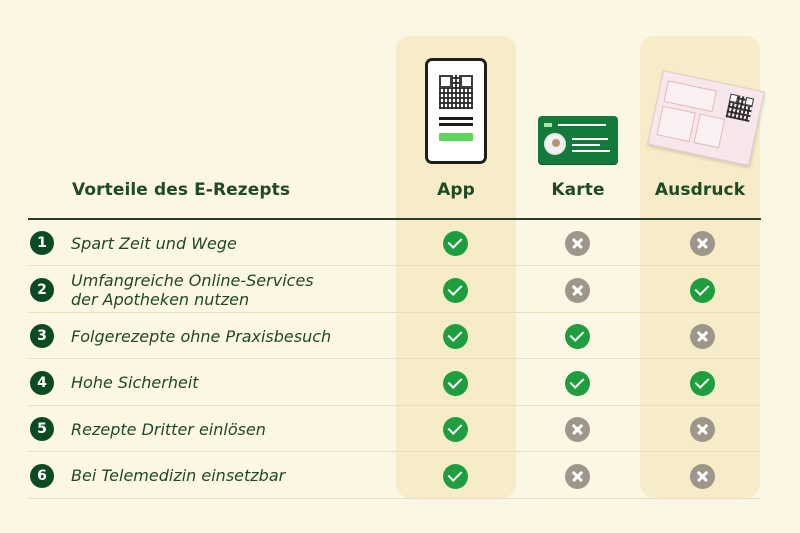  What do you see at coordinates (42, 429) in the screenshot?
I see `row-number-badge: 5` at bounding box center [42, 429].